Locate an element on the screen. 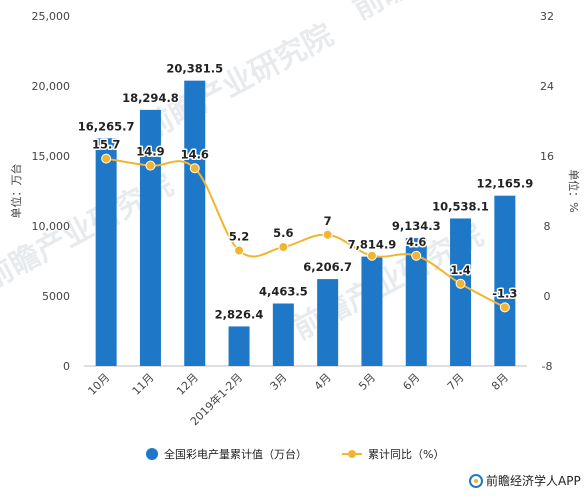 The width and height of the screenshot is (584, 496). y-tick-label: 15,000 is located at coordinates (51, 156).